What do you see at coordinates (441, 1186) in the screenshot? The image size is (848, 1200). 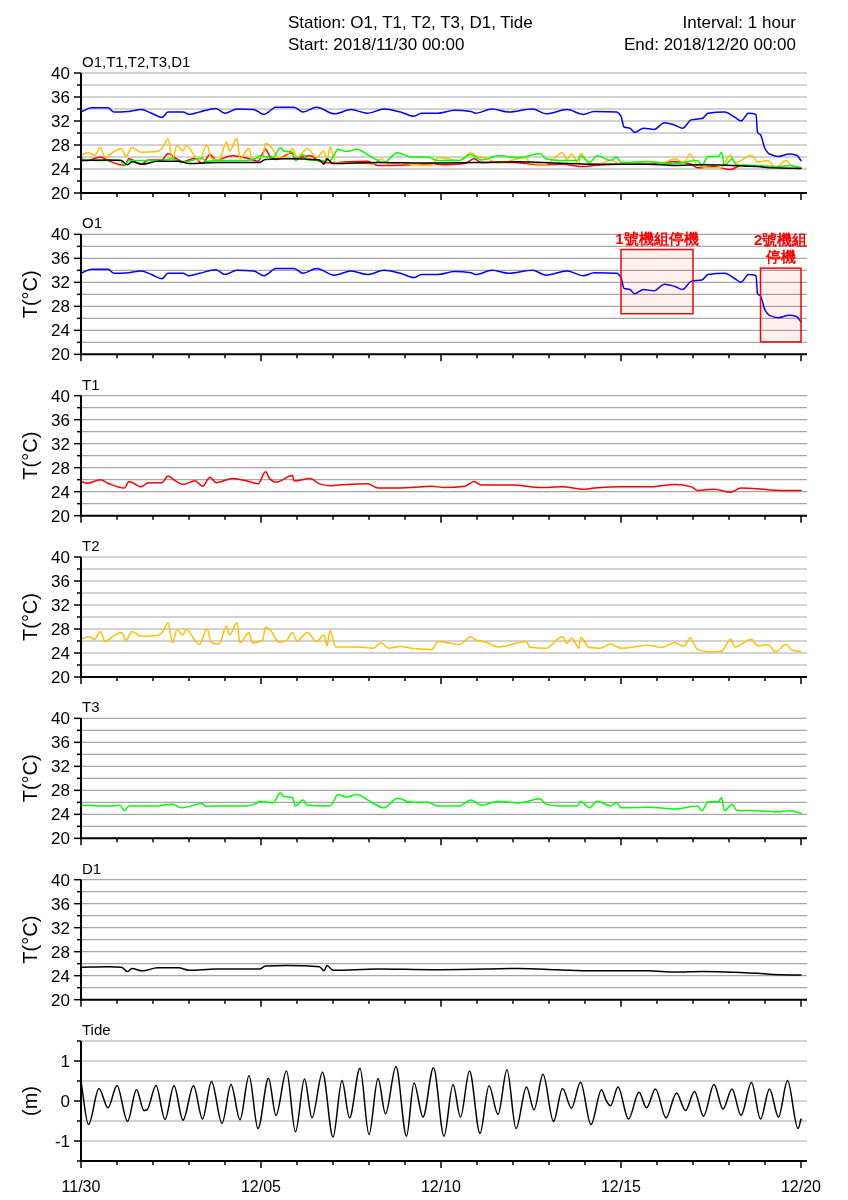 I see `x-tick-label: 12/10` at bounding box center [441, 1186].